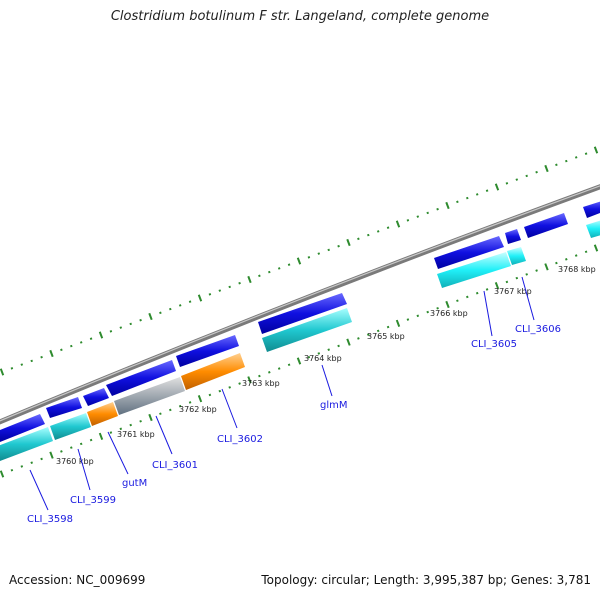 The width and height of the screenshot is (600, 600). What do you see at coordinates (240, 439) in the screenshot?
I see `gene-label-cli-3602: CLI_3602` at bounding box center [240, 439].